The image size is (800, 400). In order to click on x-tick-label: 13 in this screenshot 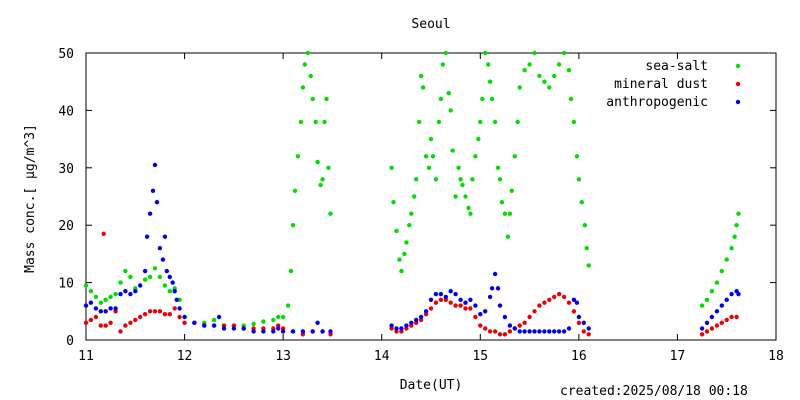, I will do `click(283, 356)`.